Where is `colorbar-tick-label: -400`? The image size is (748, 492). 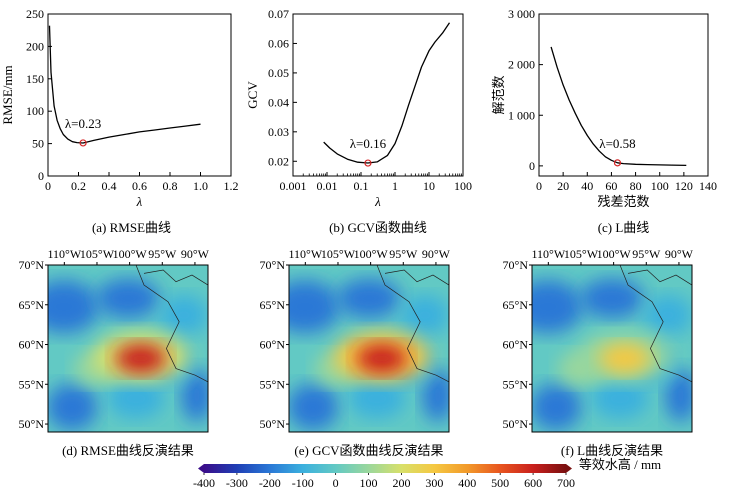 colorbar-tick-label: -400 is located at coordinates (204, 483).